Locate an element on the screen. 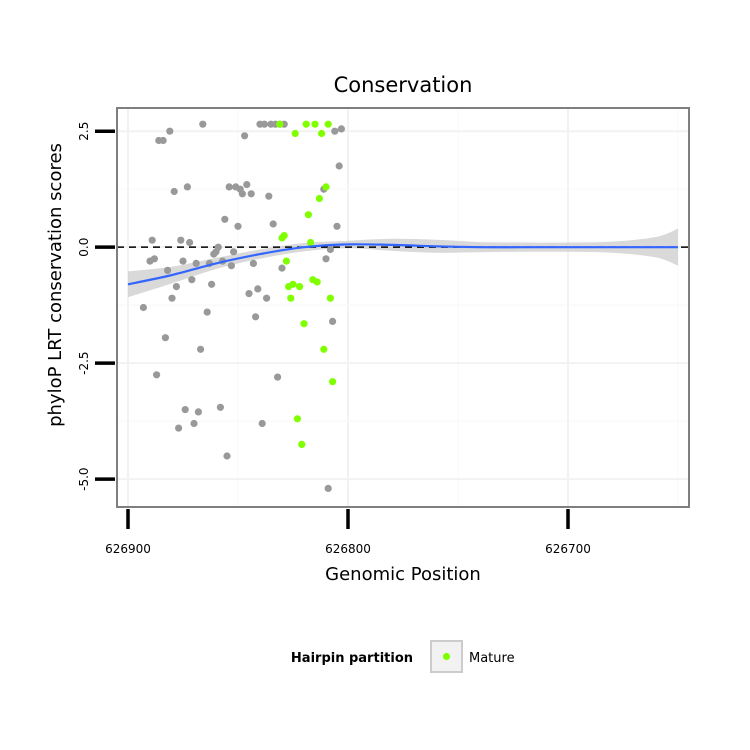 The width and height of the screenshot is (750, 750). legend-title: Hairpin partition is located at coordinates (352, 658).